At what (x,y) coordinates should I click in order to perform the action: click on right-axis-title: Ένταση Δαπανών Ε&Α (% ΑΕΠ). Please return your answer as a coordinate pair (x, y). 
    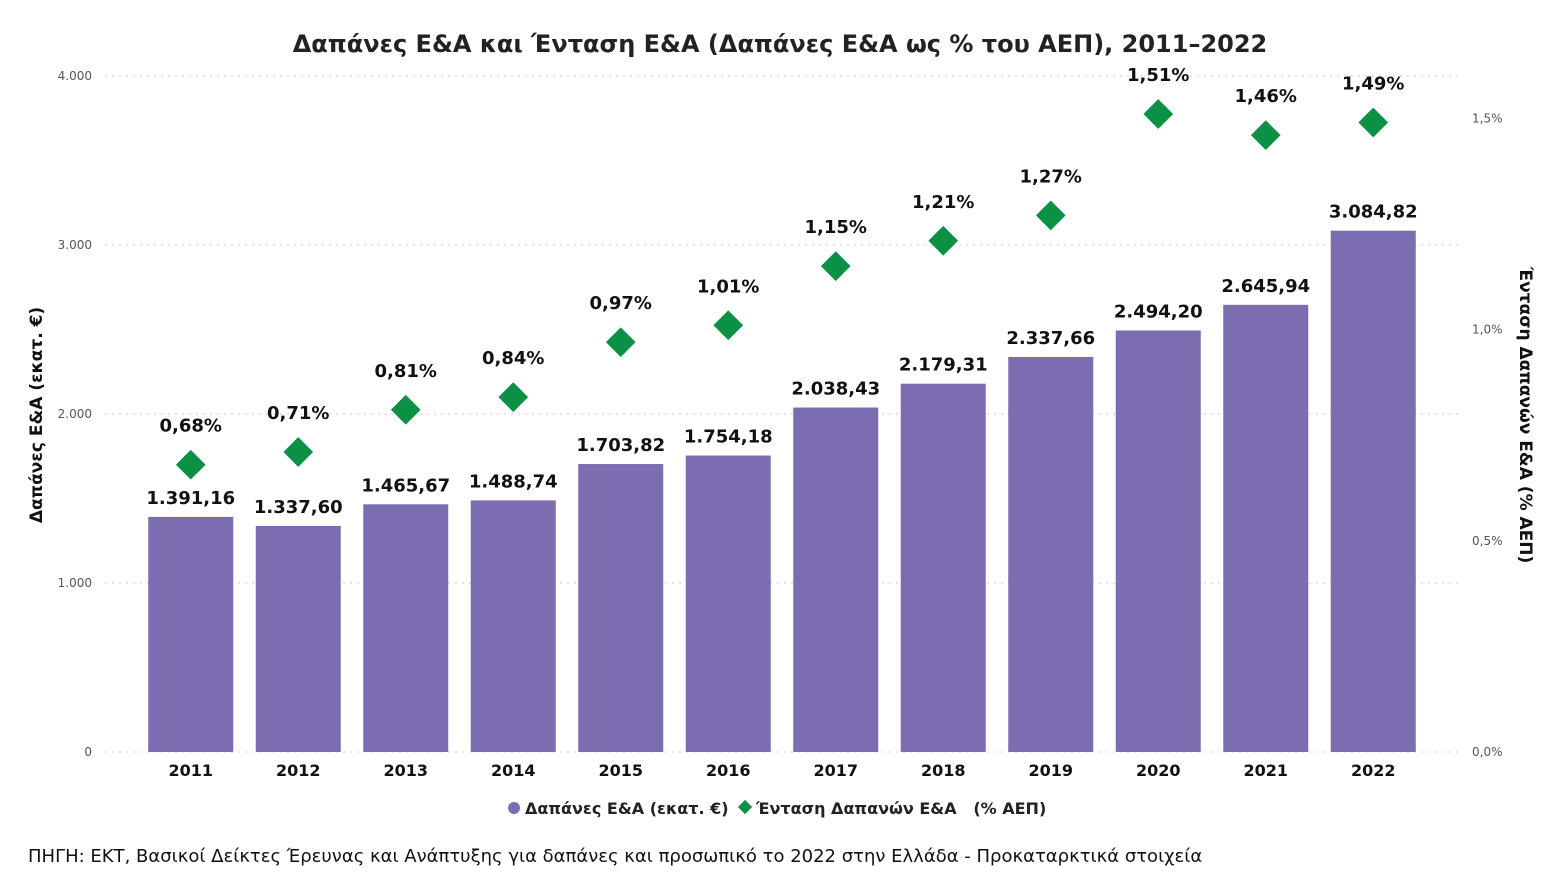
    Looking at the image, I should click on (1525, 415).